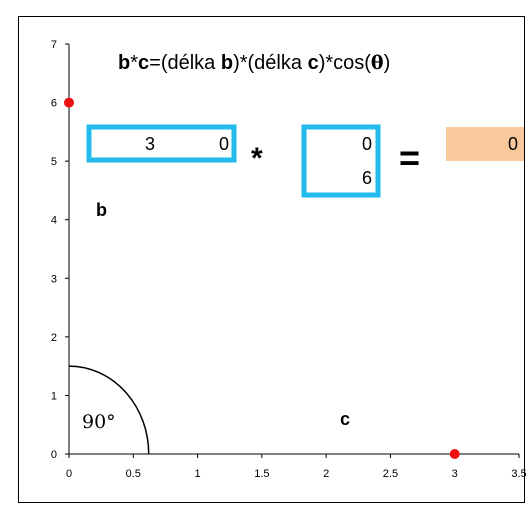 The width and height of the screenshot is (530, 510). What do you see at coordinates (109, 410) in the screenshot?
I see `angle-arc` at bounding box center [109, 410].